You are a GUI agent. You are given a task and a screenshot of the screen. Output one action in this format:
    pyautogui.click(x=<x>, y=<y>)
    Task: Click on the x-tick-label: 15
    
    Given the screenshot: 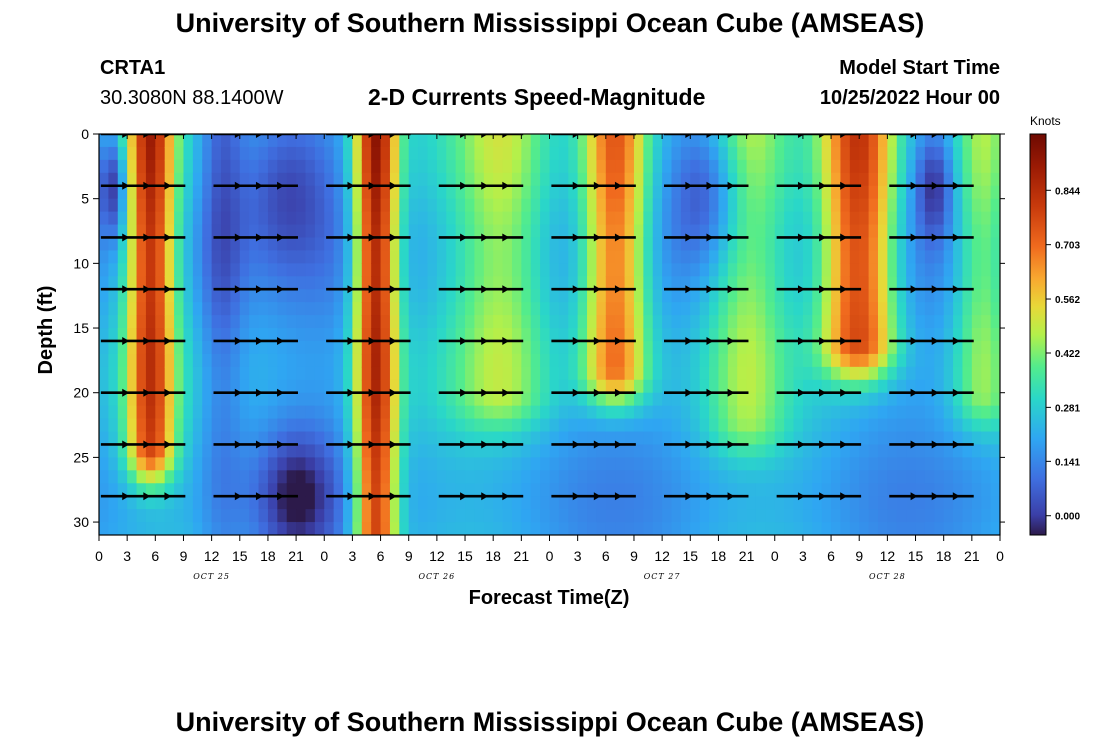 What is the action you would take?
    pyautogui.click(x=916, y=556)
    